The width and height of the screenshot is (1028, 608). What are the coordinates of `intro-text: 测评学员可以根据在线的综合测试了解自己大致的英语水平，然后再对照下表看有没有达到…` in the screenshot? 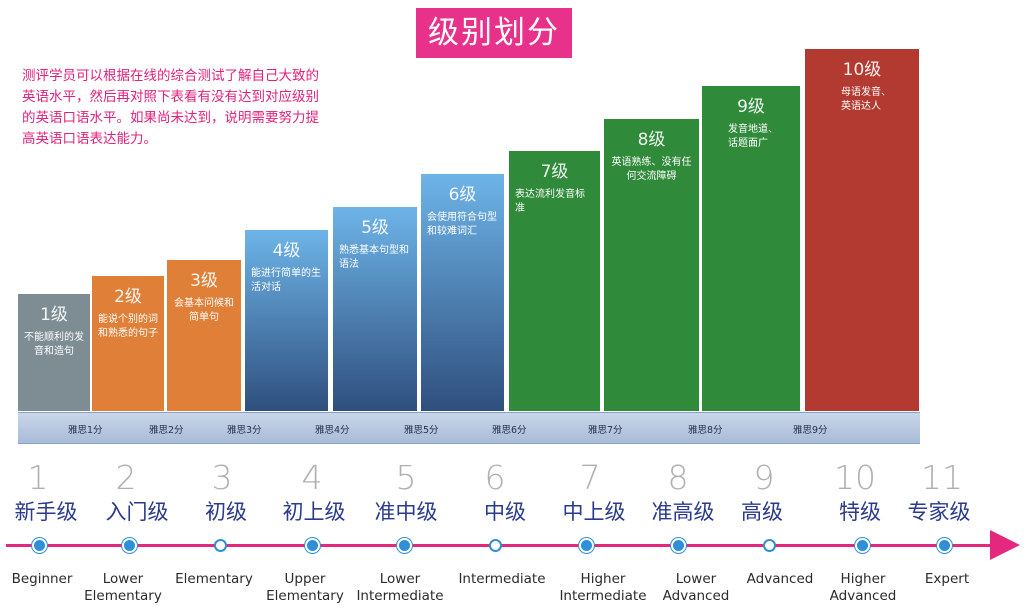 It's located at (170, 107).